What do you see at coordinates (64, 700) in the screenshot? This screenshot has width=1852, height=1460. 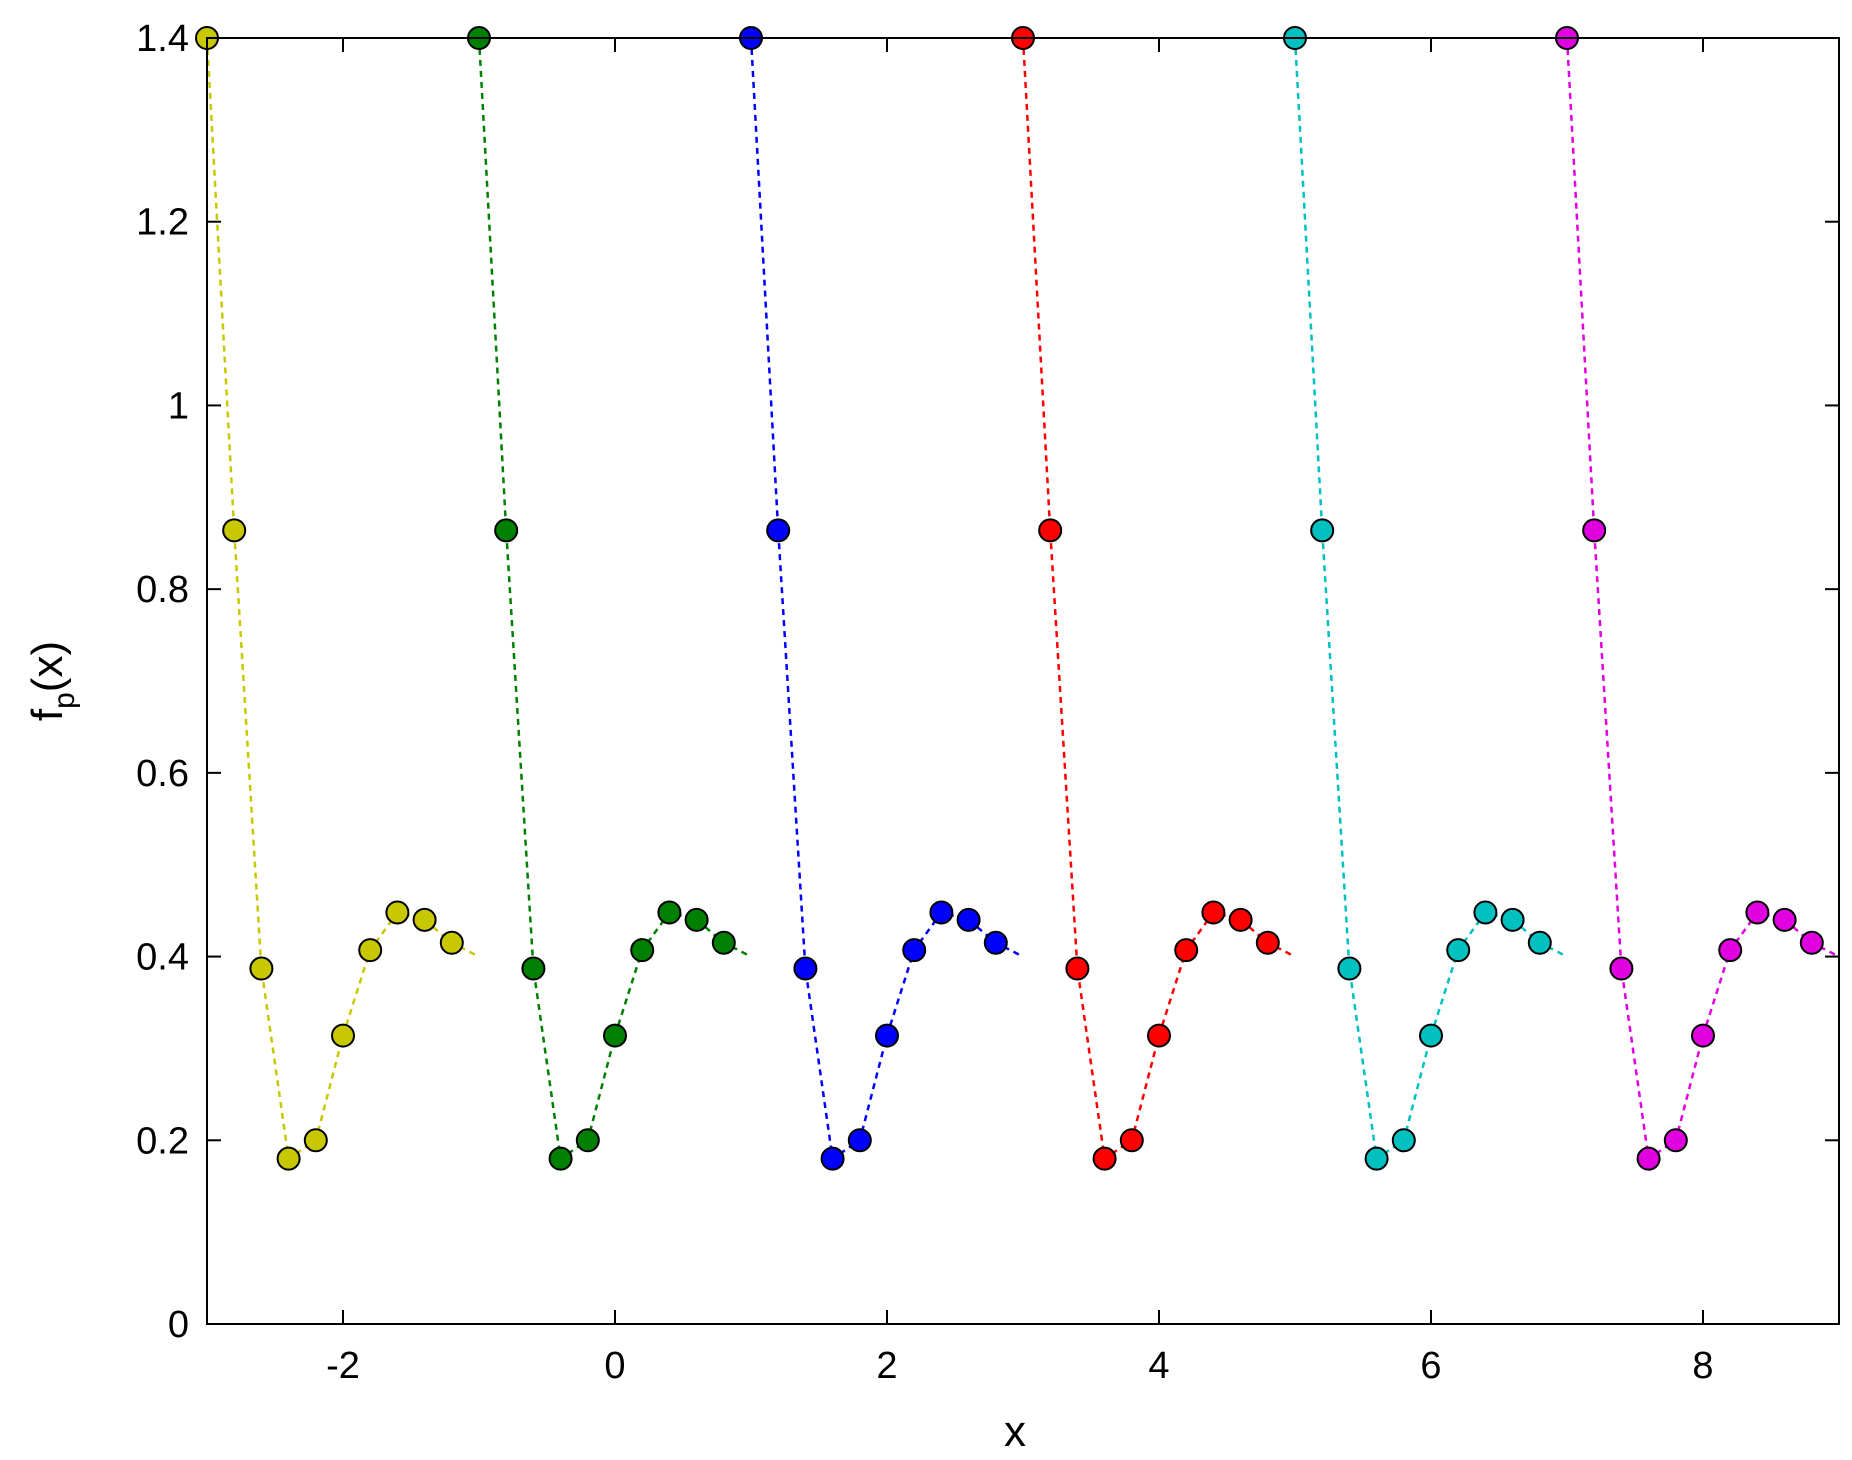 I see `y-axis-title-sub: p` at bounding box center [64, 700].